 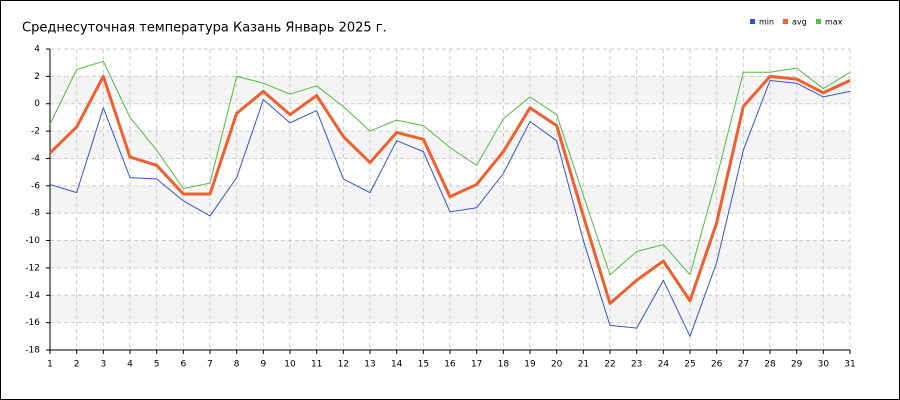 I want to click on x-tick-label: 2, so click(x=77, y=365).